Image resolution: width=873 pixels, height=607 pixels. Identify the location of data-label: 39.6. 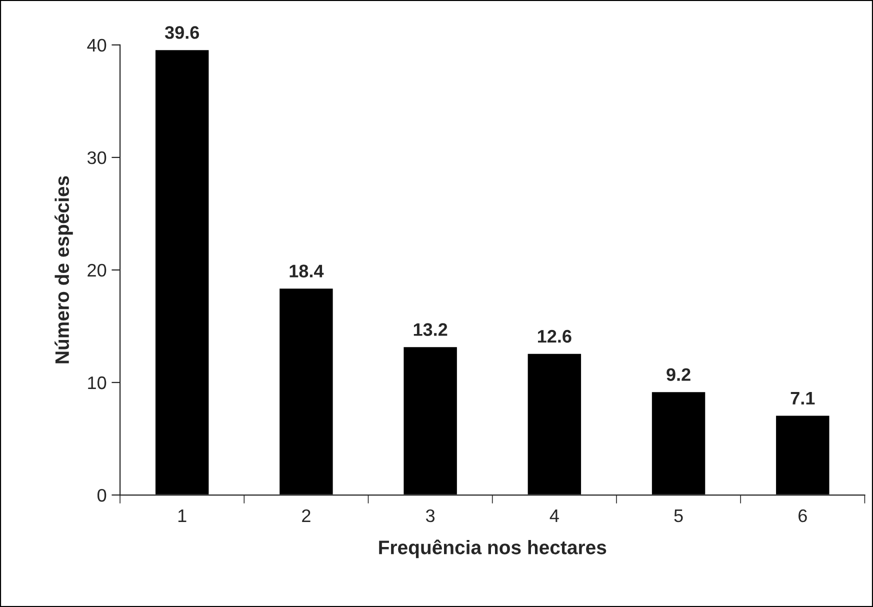
(182, 32).